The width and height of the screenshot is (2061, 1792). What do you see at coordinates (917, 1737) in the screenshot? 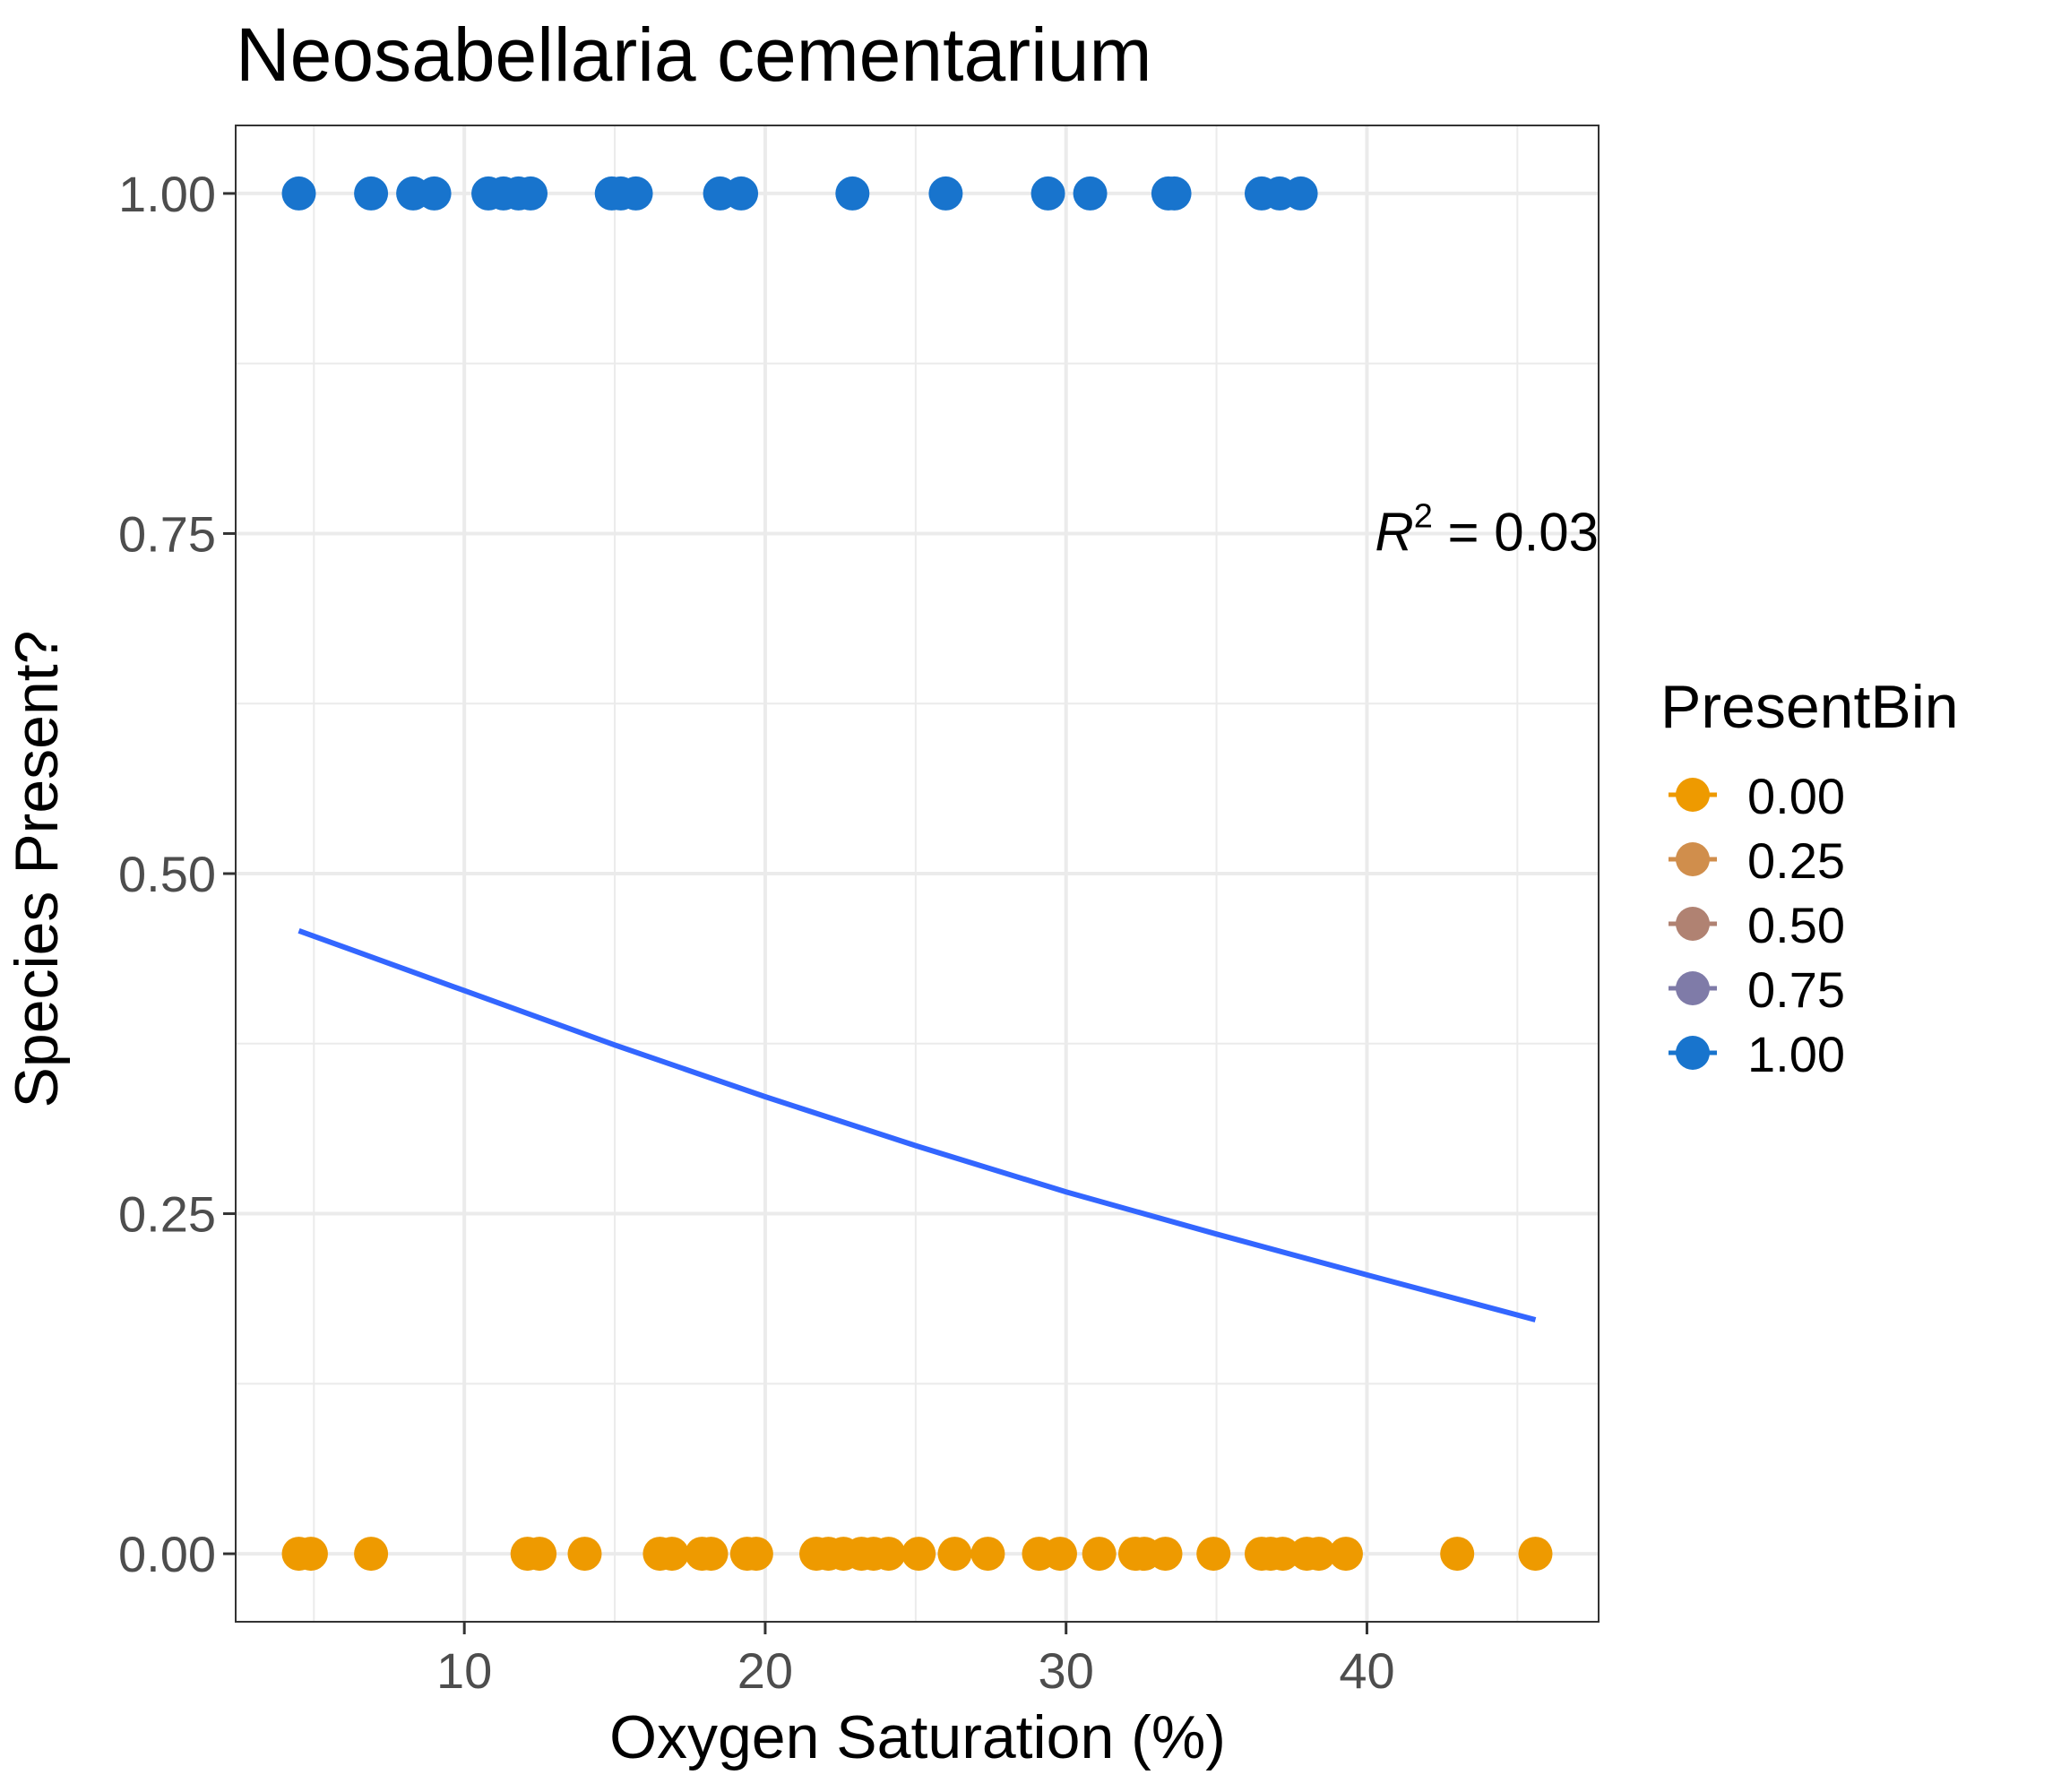
I see `x-axis-label: Oxygen Saturation (%)` at bounding box center [917, 1737].